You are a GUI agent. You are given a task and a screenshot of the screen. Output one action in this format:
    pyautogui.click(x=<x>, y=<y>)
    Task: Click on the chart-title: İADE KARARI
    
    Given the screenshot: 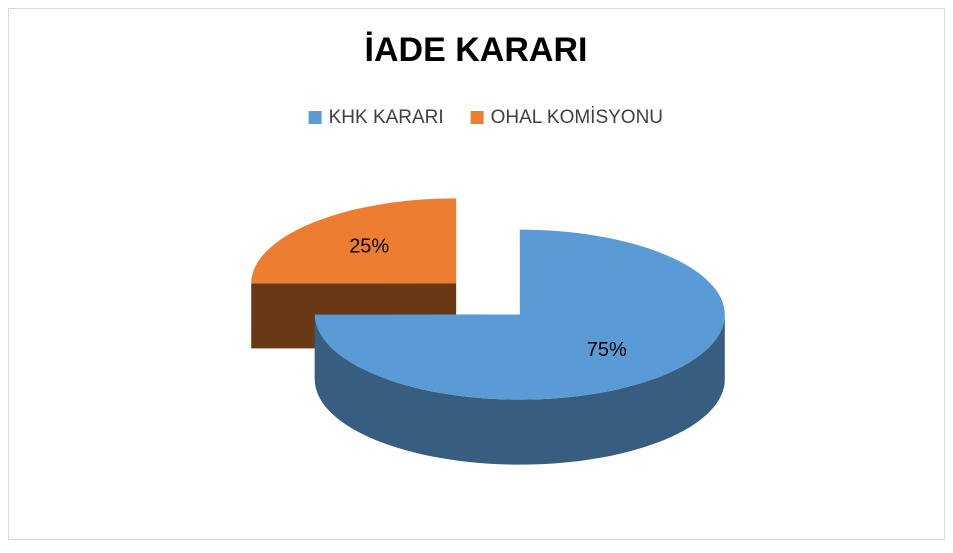 What is the action you would take?
    pyautogui.click(x=476, y=50)
    